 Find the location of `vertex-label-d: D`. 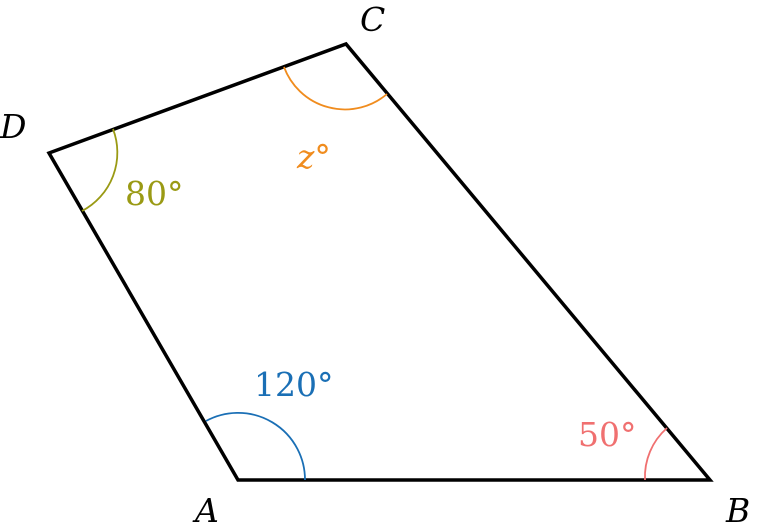

vertex-label-d: D is located at coordinates (13, 126).